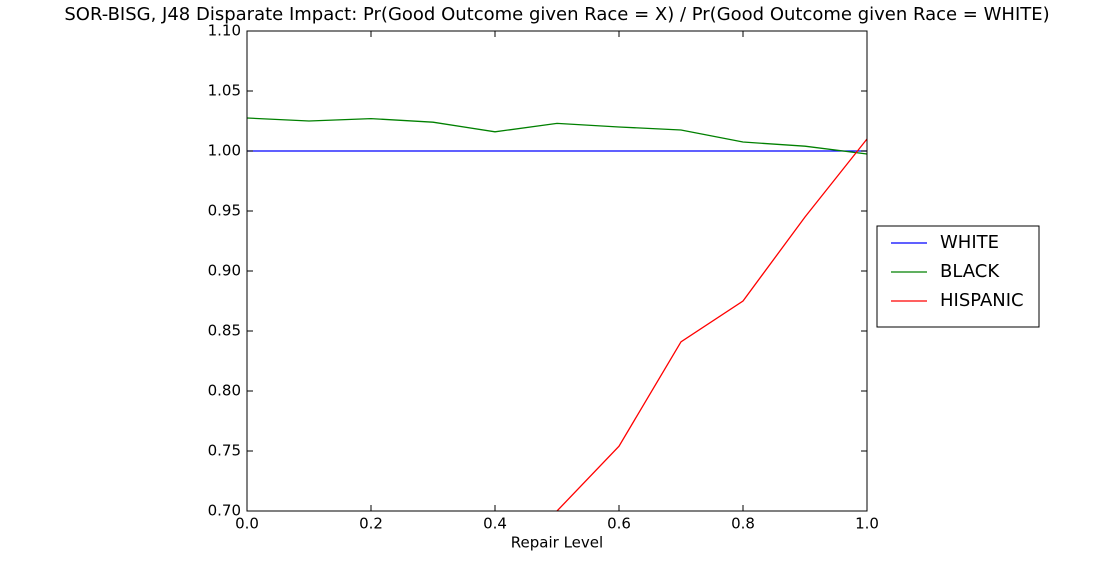 This screenshot has width=1116, height=565. I want to click on x-tick-label: 0.4, so click(495, 524).